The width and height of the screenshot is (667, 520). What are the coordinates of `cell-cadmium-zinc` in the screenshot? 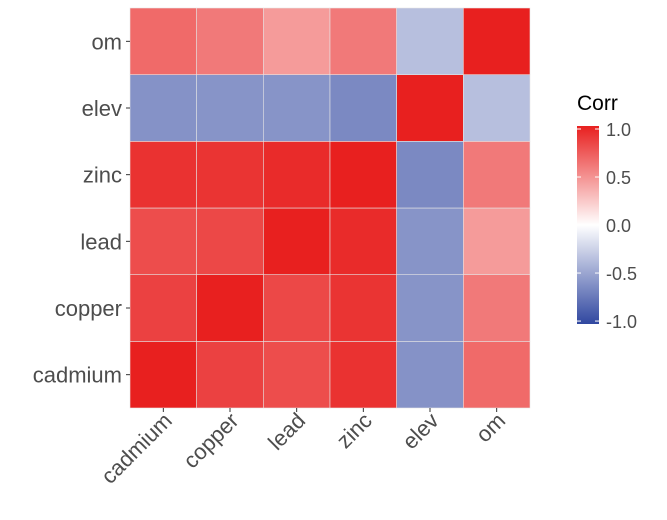 It's located at (363, 375).